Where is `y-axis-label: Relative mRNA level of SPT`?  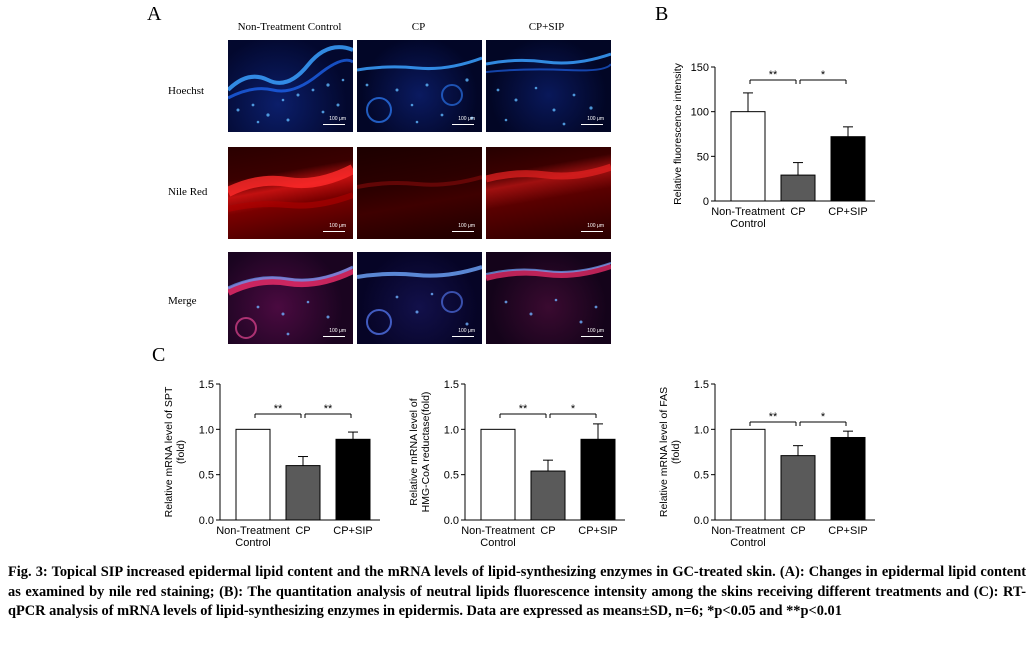 y-axis-label: Relative mRNA level of SPT is located at coordinates (169, 451).